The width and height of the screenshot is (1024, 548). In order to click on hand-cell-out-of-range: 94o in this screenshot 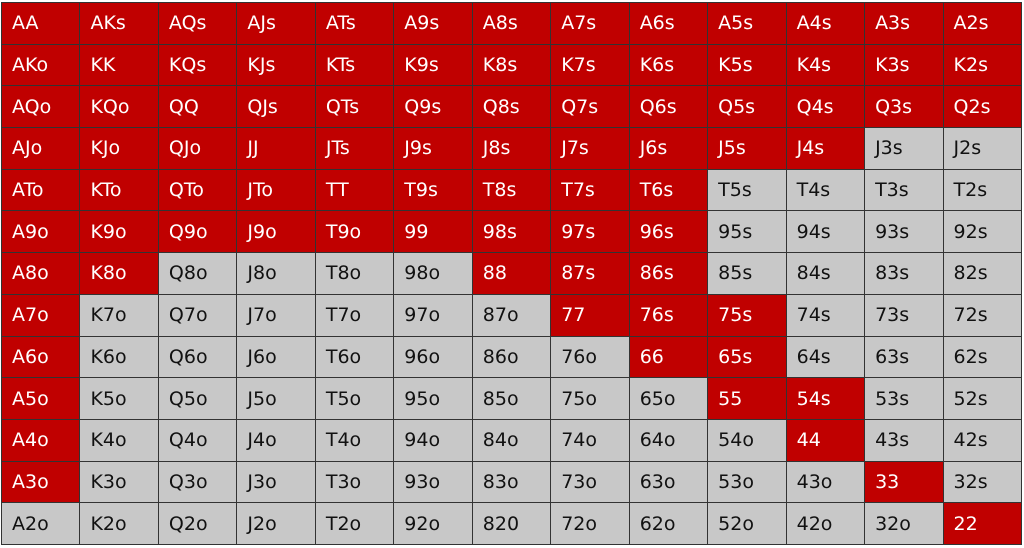, I will do `click(433, 440)`.